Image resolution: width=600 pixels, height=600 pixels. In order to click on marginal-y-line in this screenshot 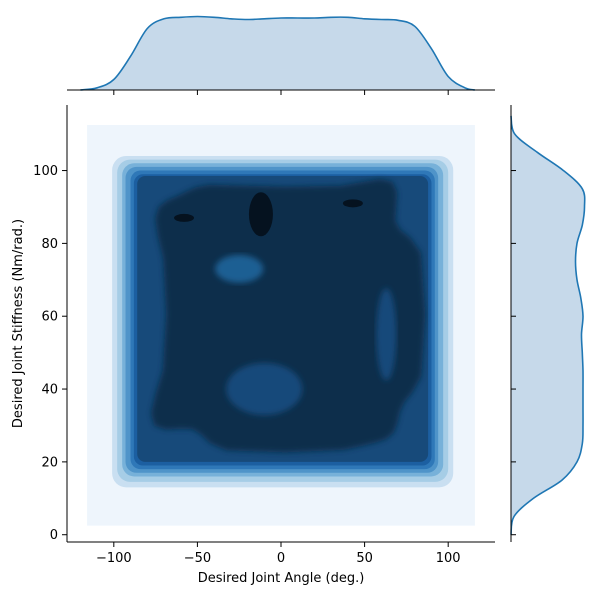, I will do `click(548, 325)`.